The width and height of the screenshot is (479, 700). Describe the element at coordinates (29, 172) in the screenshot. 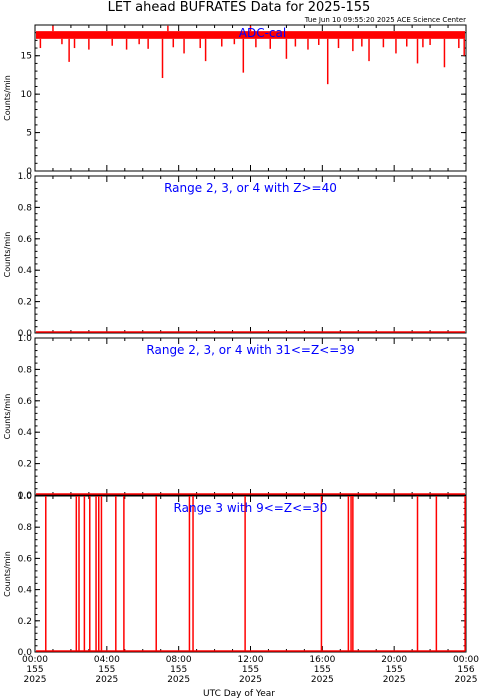

I see `y-tick-label: 0` at that location.